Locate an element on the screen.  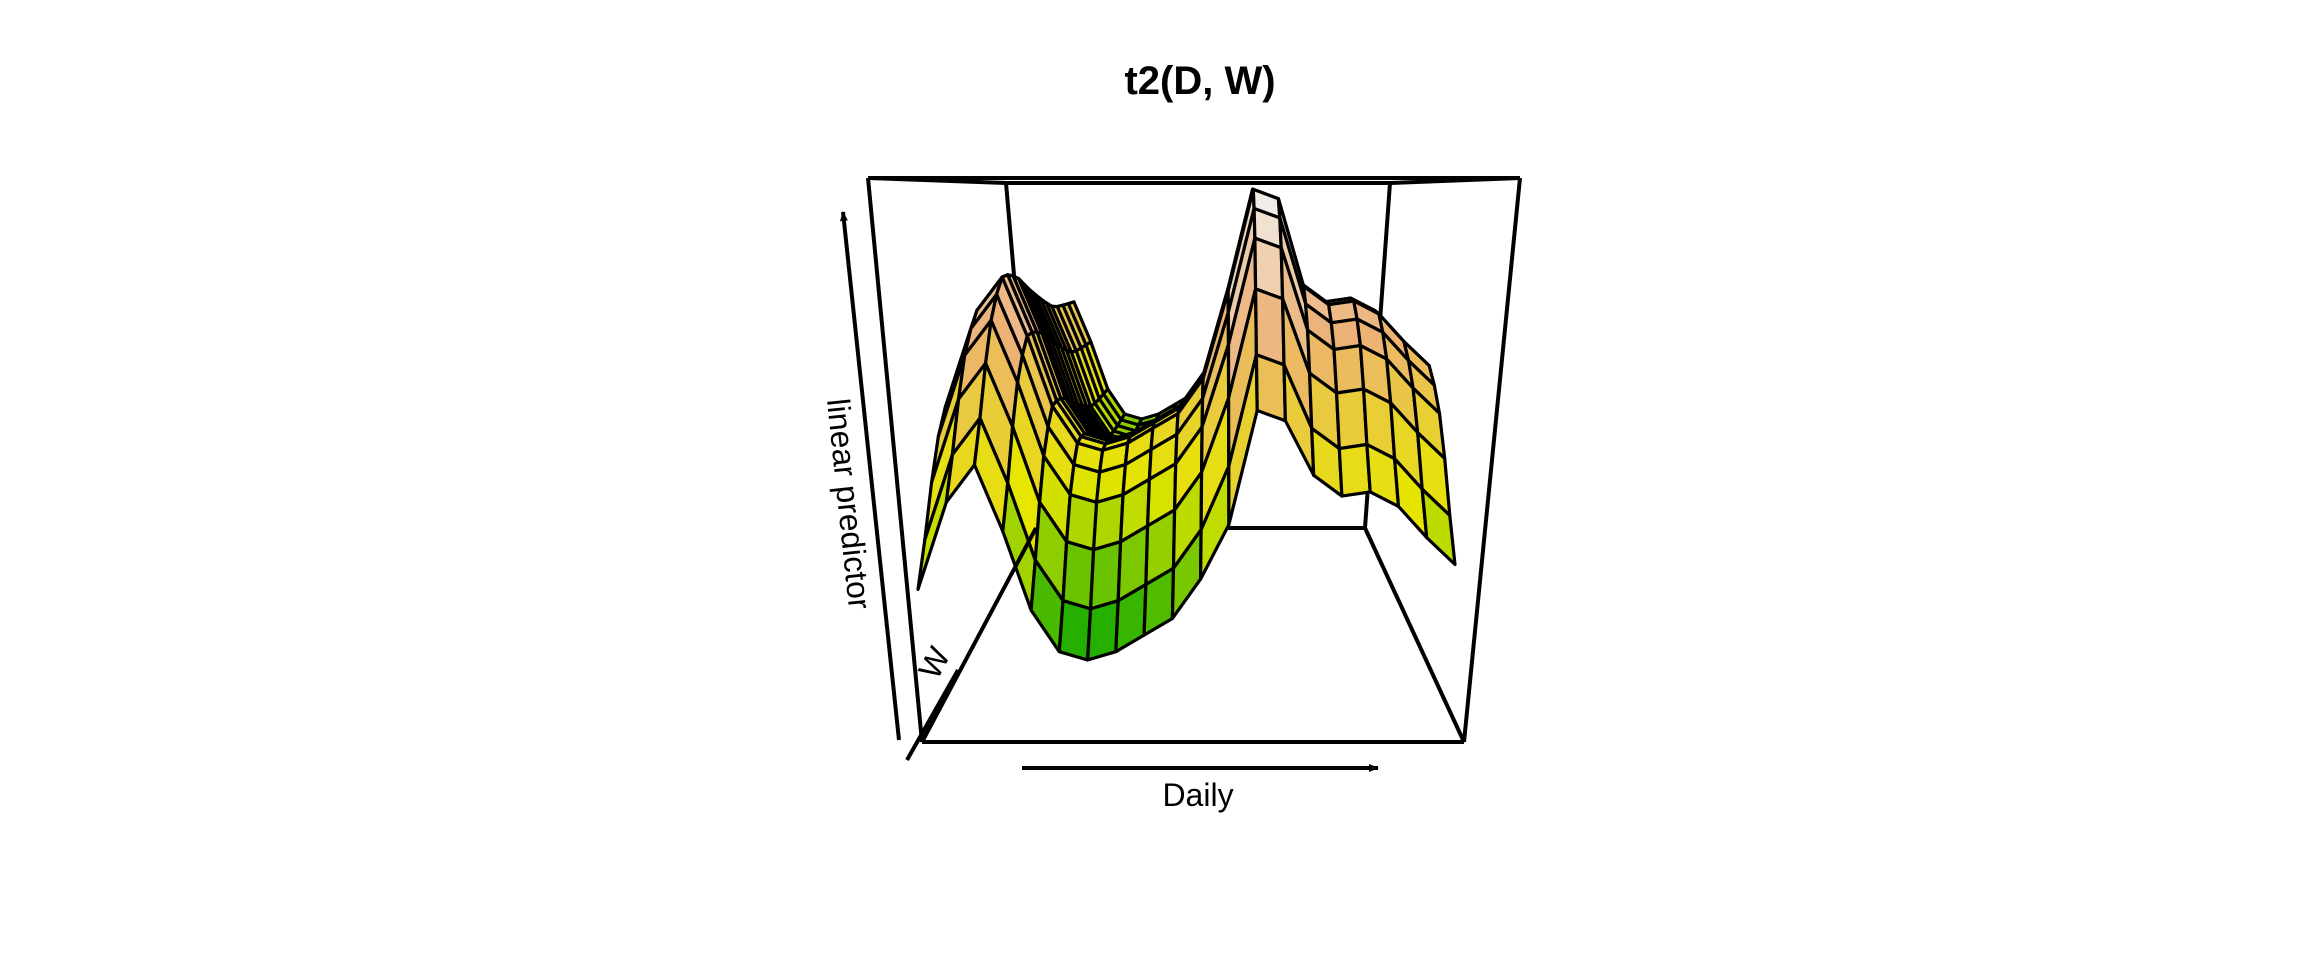
z-axis-label: linear predictor is located at coordinates (849, 504).